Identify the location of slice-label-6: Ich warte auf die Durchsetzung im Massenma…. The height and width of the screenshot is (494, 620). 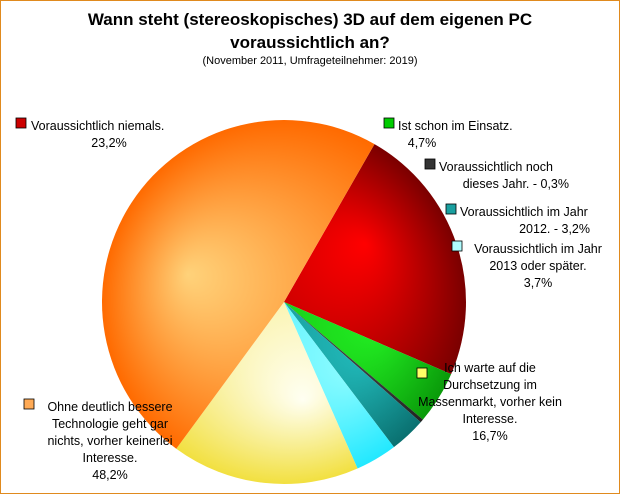
(490, 402).